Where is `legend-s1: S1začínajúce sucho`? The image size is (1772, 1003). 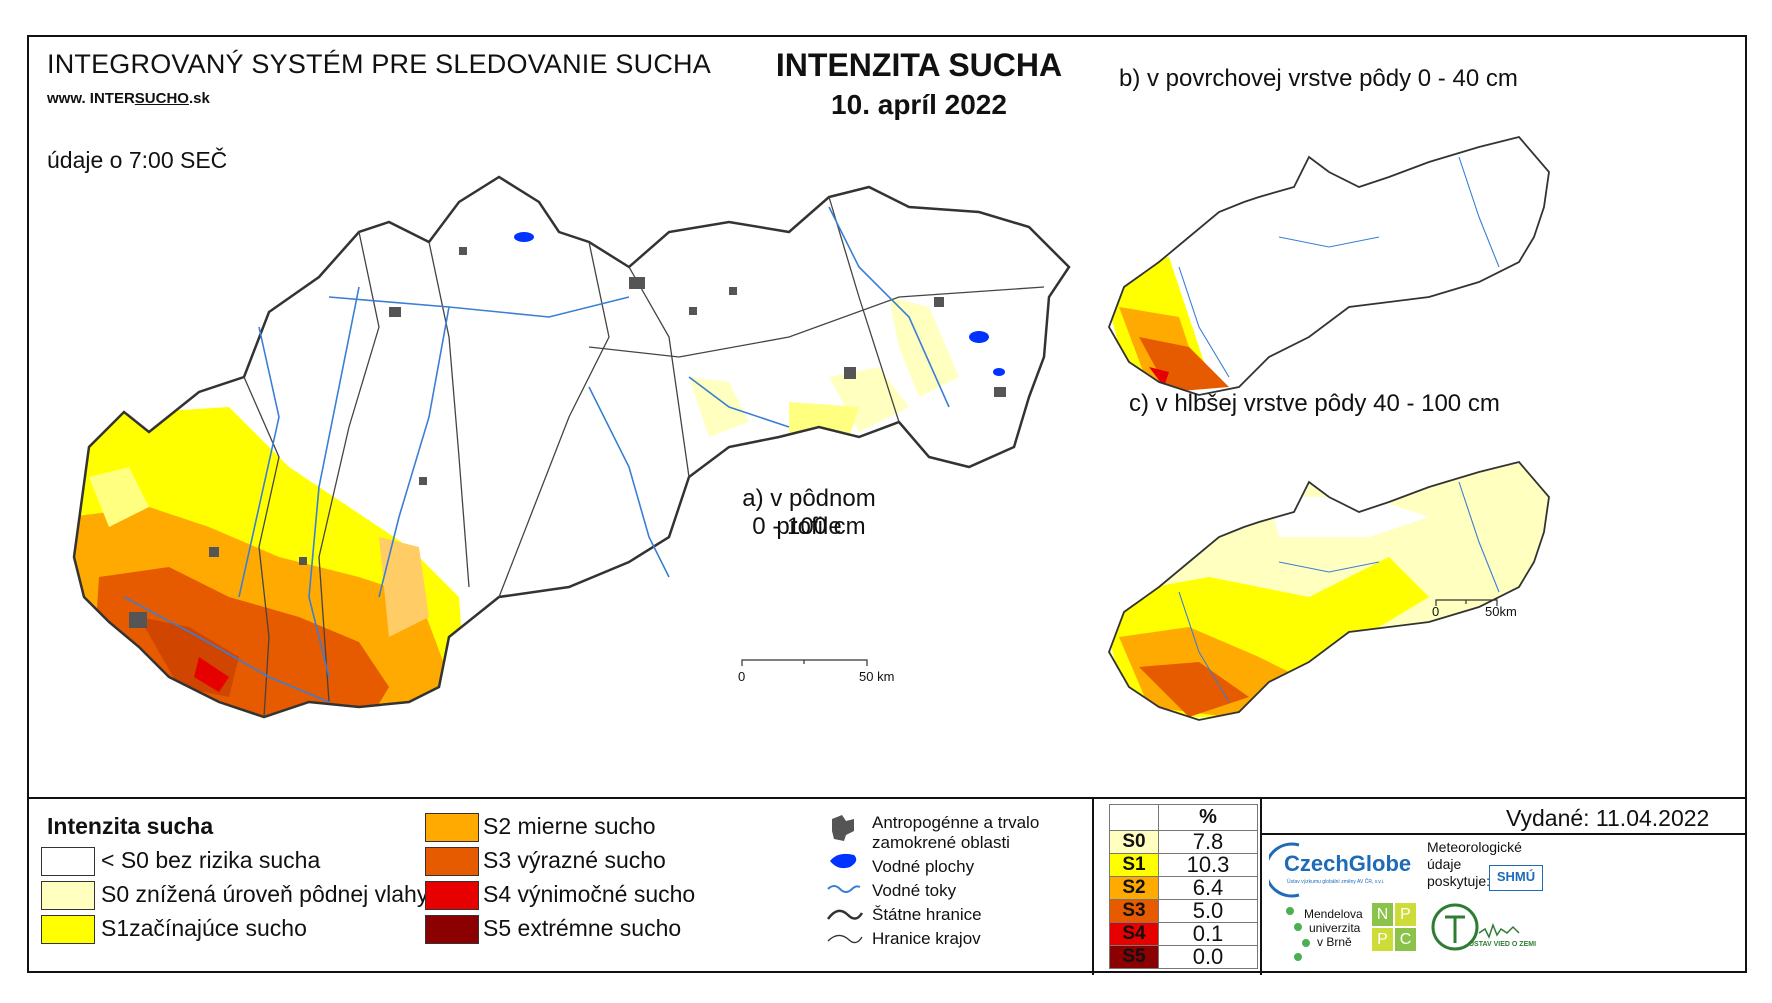 legend-s1: S1začínajúce sucho is located at coordinates (204, 928).